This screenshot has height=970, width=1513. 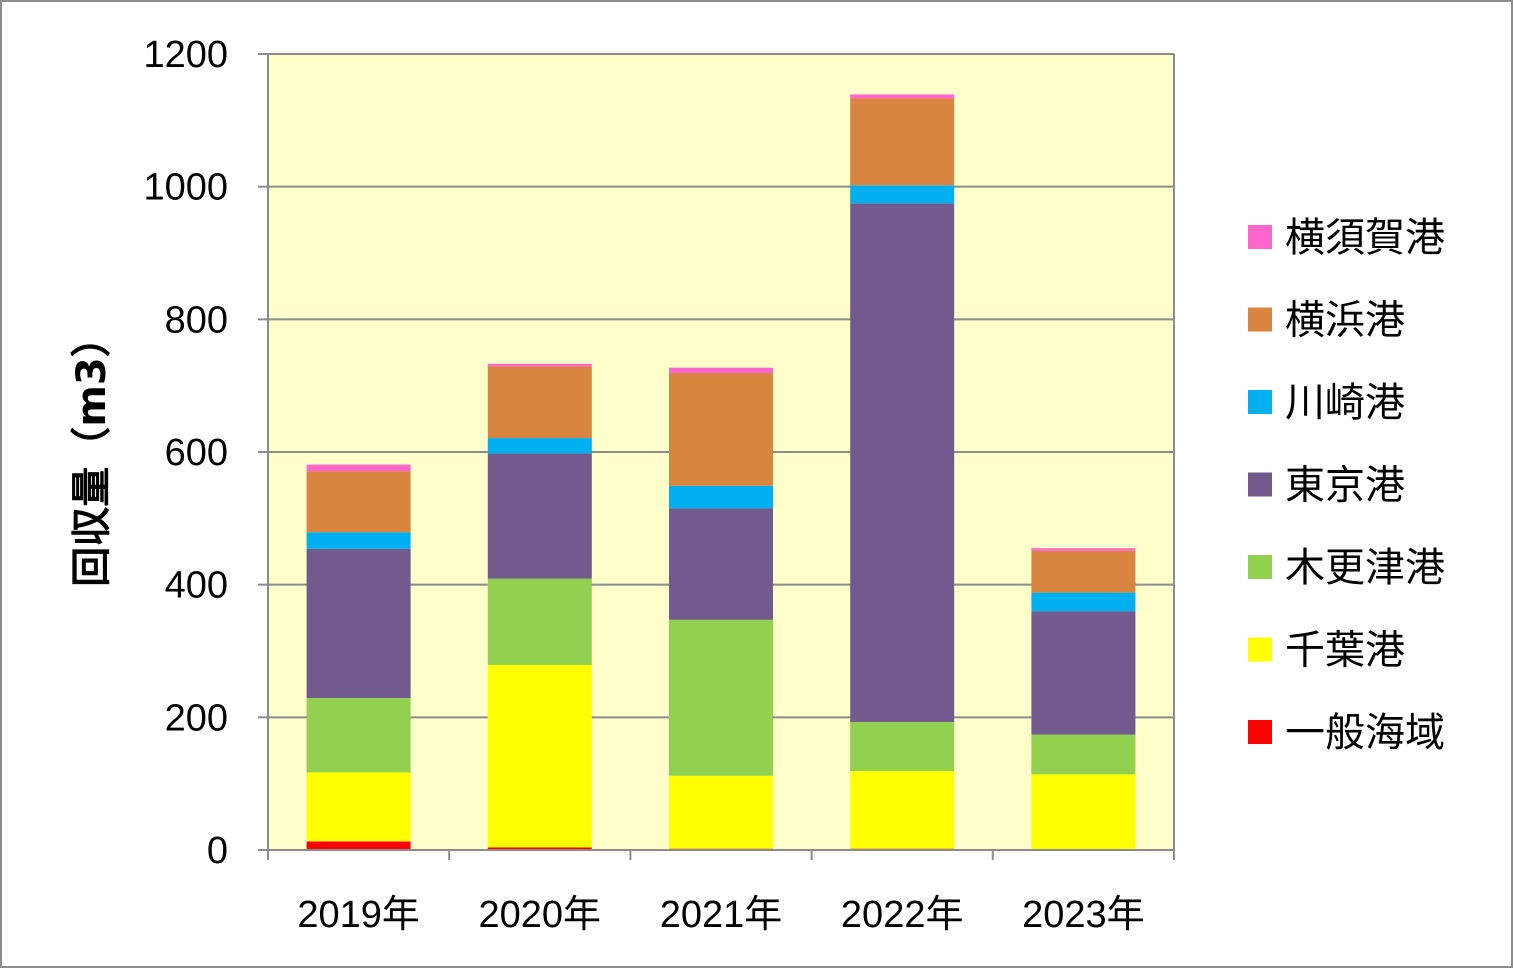 What do you see at coordinates (1345, 651) in the screenshot?
I see `legend-label: 千葉港` at bounding box center [1345, 651].